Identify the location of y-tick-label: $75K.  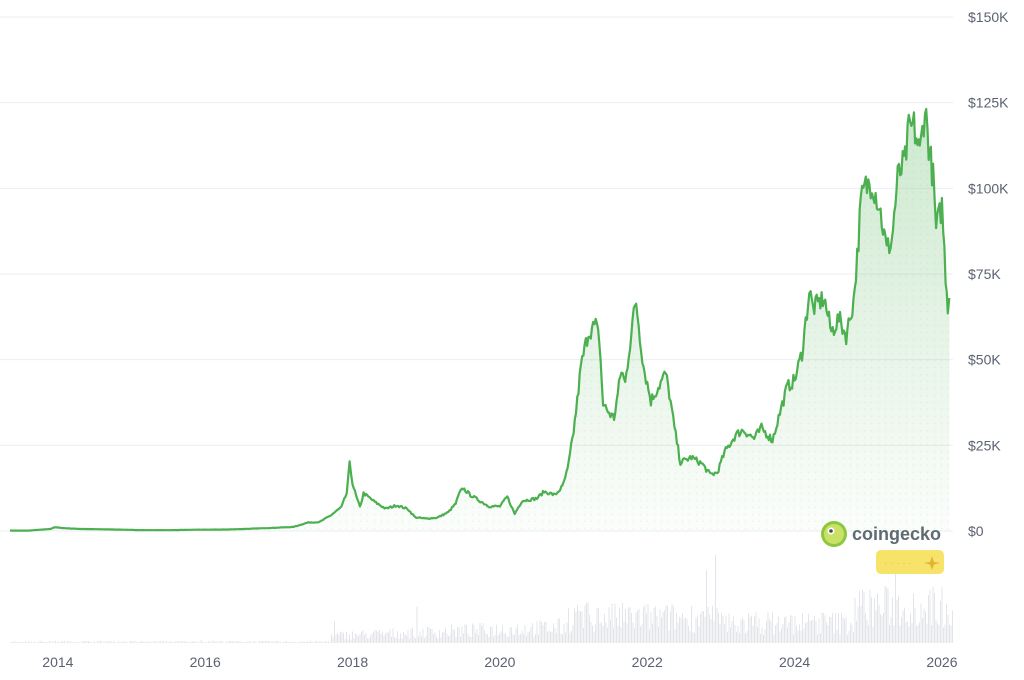
(984, 274).